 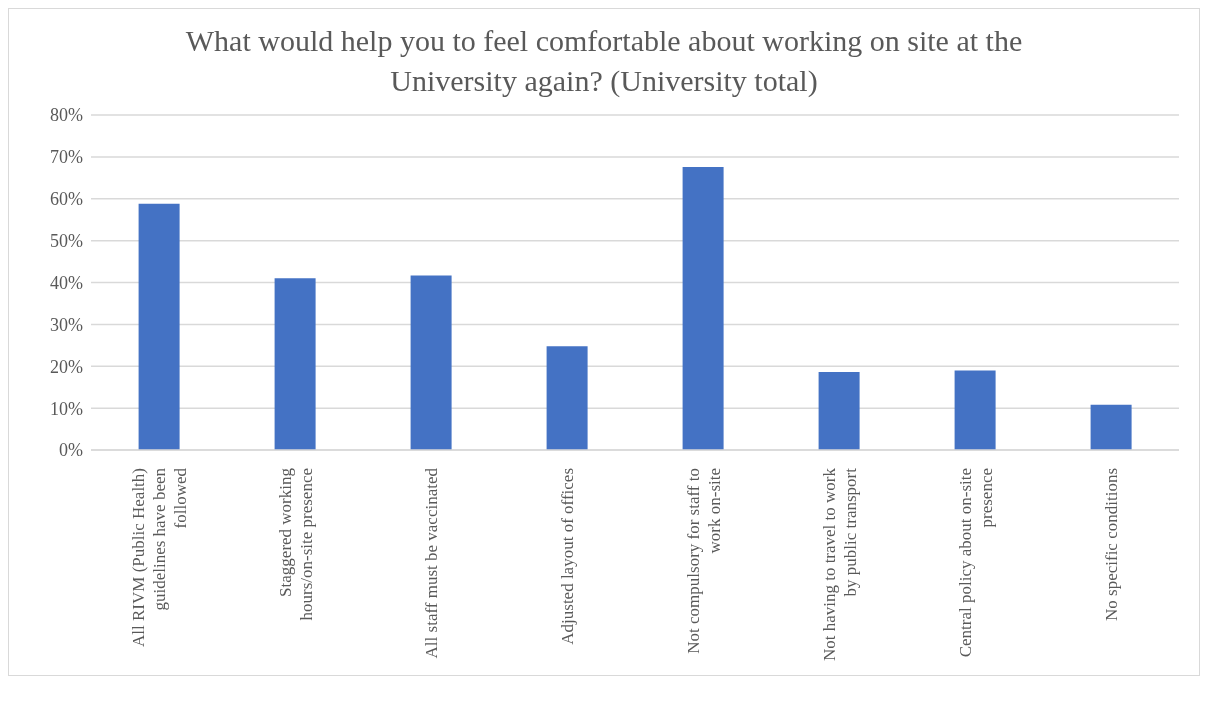 I want to click on x-tick-label: Central policy about on-site presence, so click(x=975, y=563).